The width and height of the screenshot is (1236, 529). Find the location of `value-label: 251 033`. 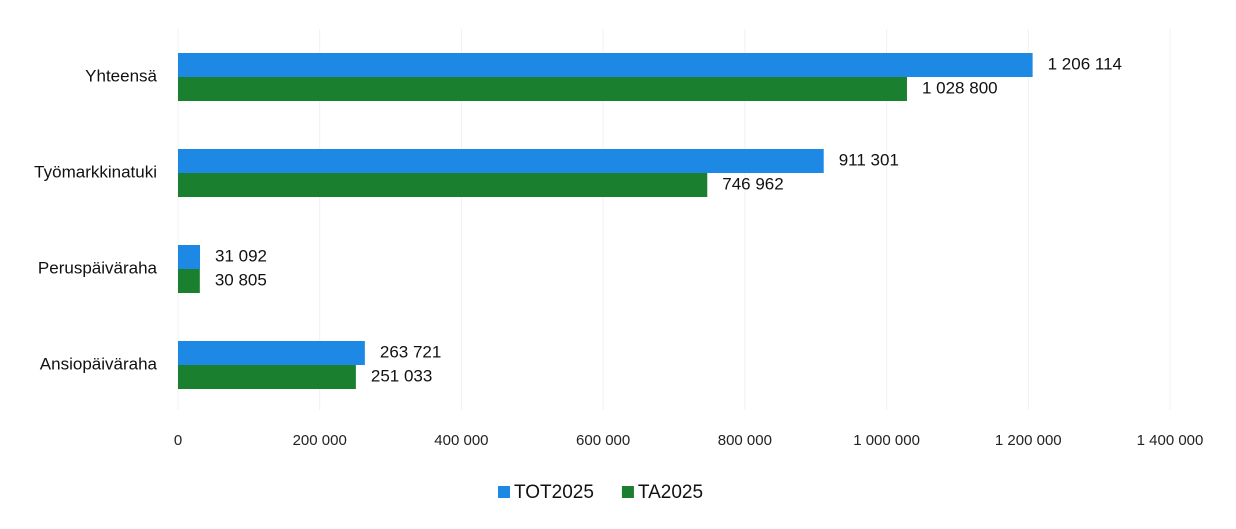

value-label: 251 033 is located at coordinates (401, 375).